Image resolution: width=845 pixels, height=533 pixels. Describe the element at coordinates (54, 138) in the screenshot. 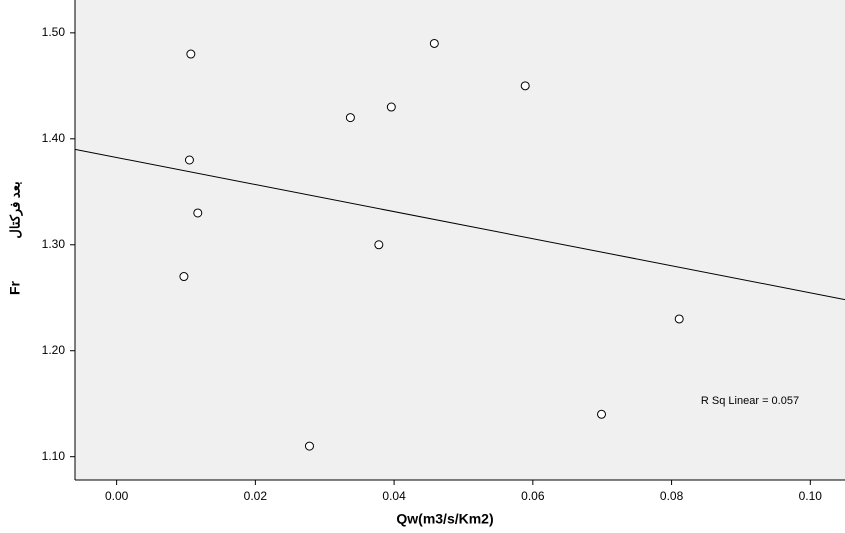

I see `y-tick-label: 1.40` at that location.